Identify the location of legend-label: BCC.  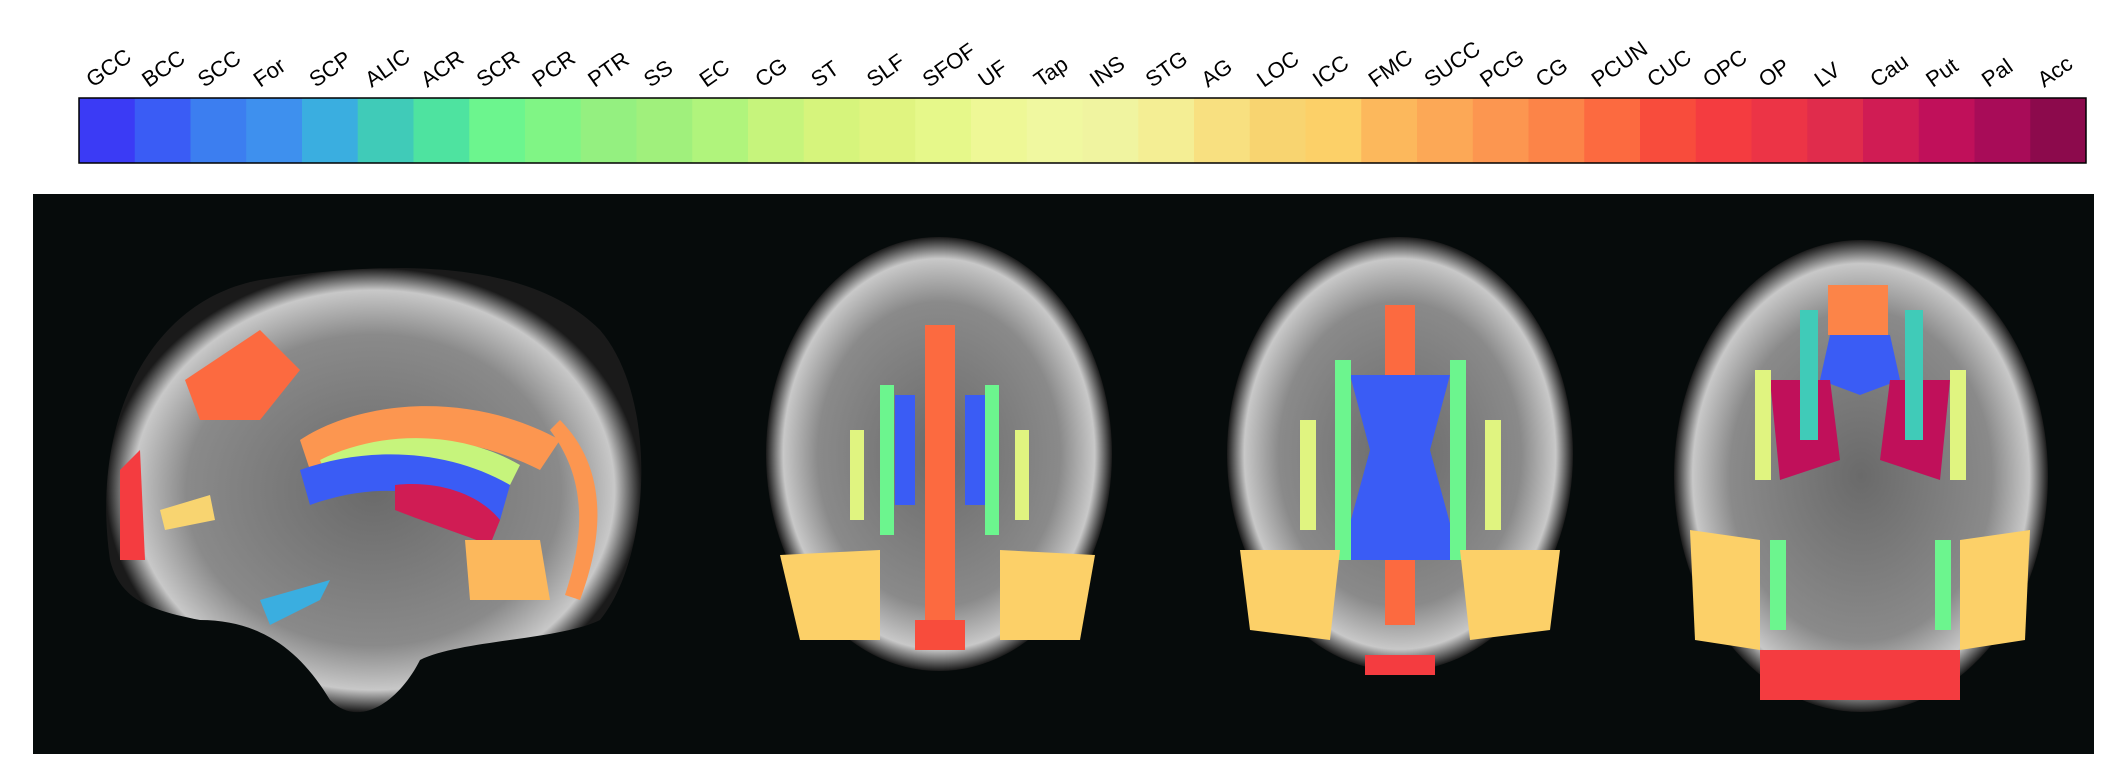
(163, 68).